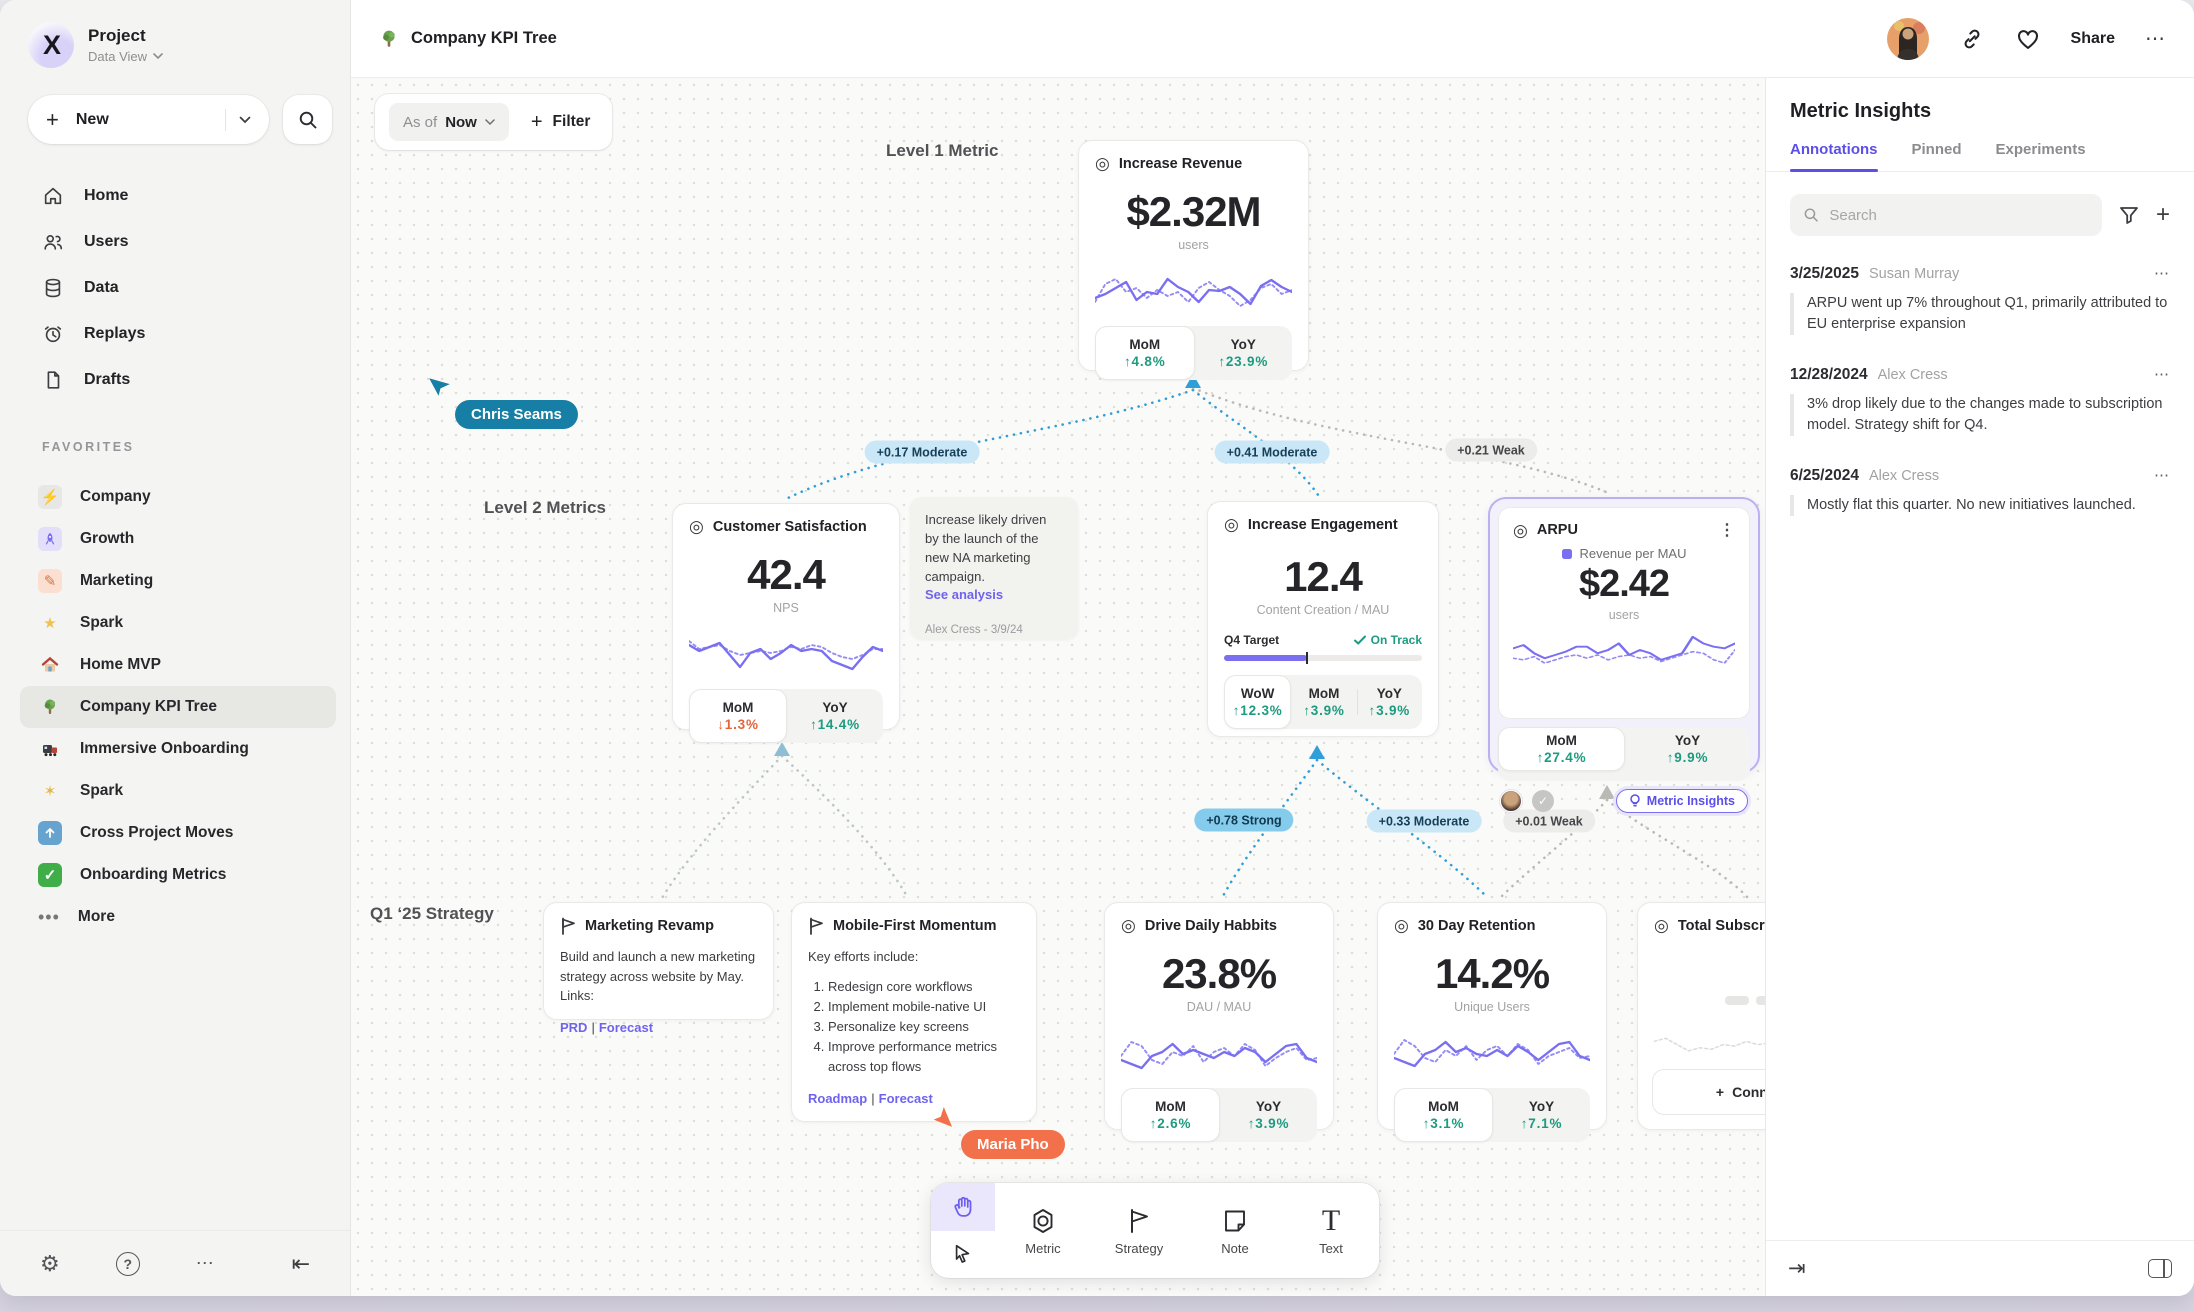  What do you see at coordinates (1258, 702) in the screenshot?
I see `delta-wow: WoW ↑12.3%` at bounding box center [1258, 702].